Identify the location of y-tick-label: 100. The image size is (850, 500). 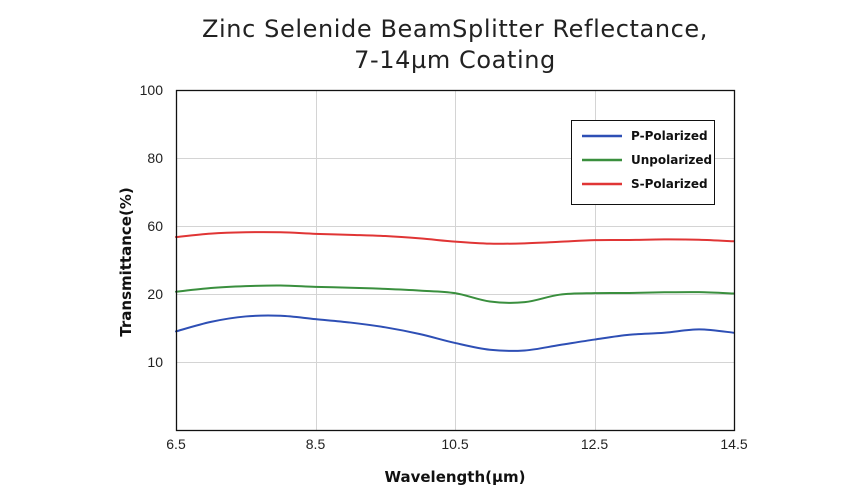
(152, 90).